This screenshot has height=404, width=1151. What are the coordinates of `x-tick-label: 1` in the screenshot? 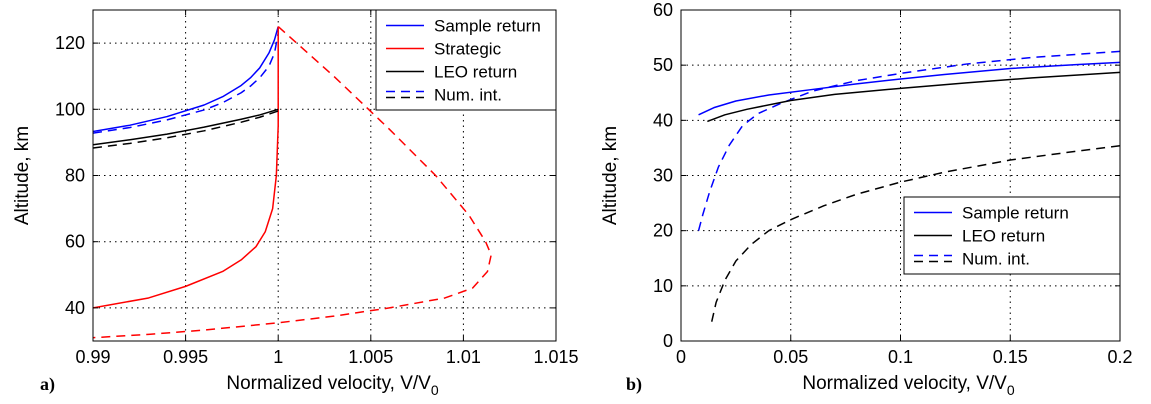 It's located at (278, 357).